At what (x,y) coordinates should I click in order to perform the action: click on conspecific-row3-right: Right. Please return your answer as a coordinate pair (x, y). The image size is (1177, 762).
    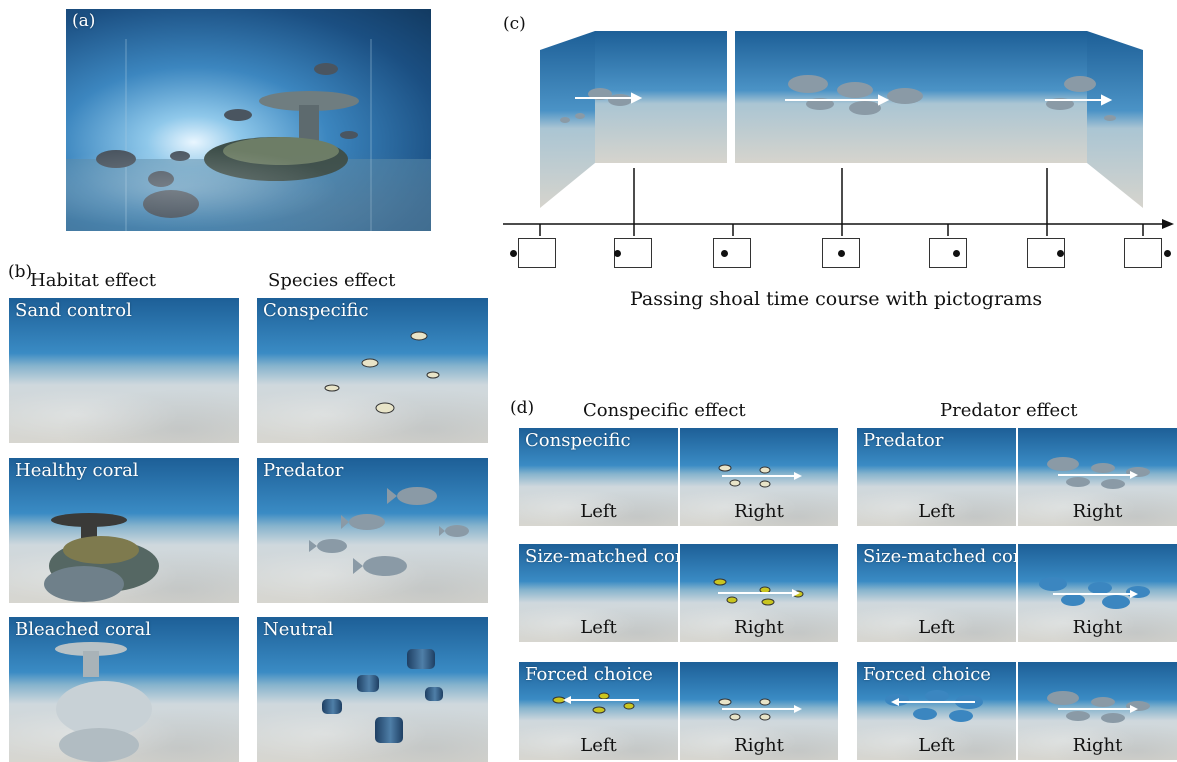
    Looking at the image, I should click on (759, 711).